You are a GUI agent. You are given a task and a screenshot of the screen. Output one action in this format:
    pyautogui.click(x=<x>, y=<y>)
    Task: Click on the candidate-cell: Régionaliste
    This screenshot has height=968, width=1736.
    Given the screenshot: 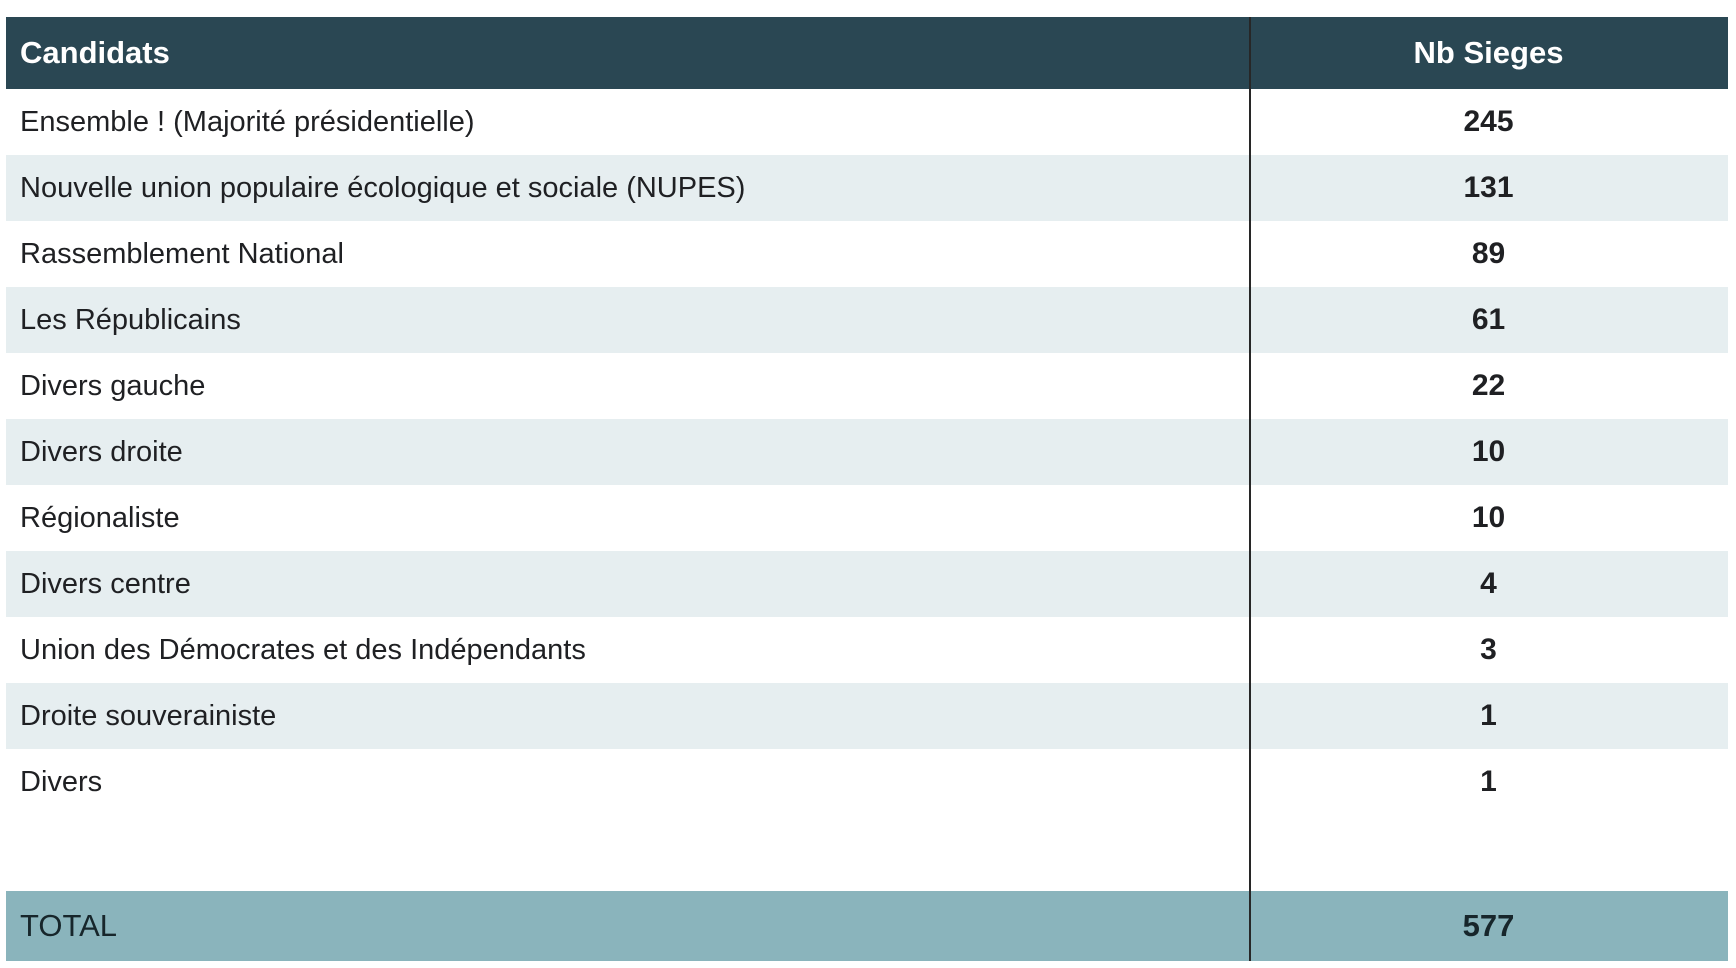 What is the action you would take?
    pyautogui.click(x=100, y=517)
    